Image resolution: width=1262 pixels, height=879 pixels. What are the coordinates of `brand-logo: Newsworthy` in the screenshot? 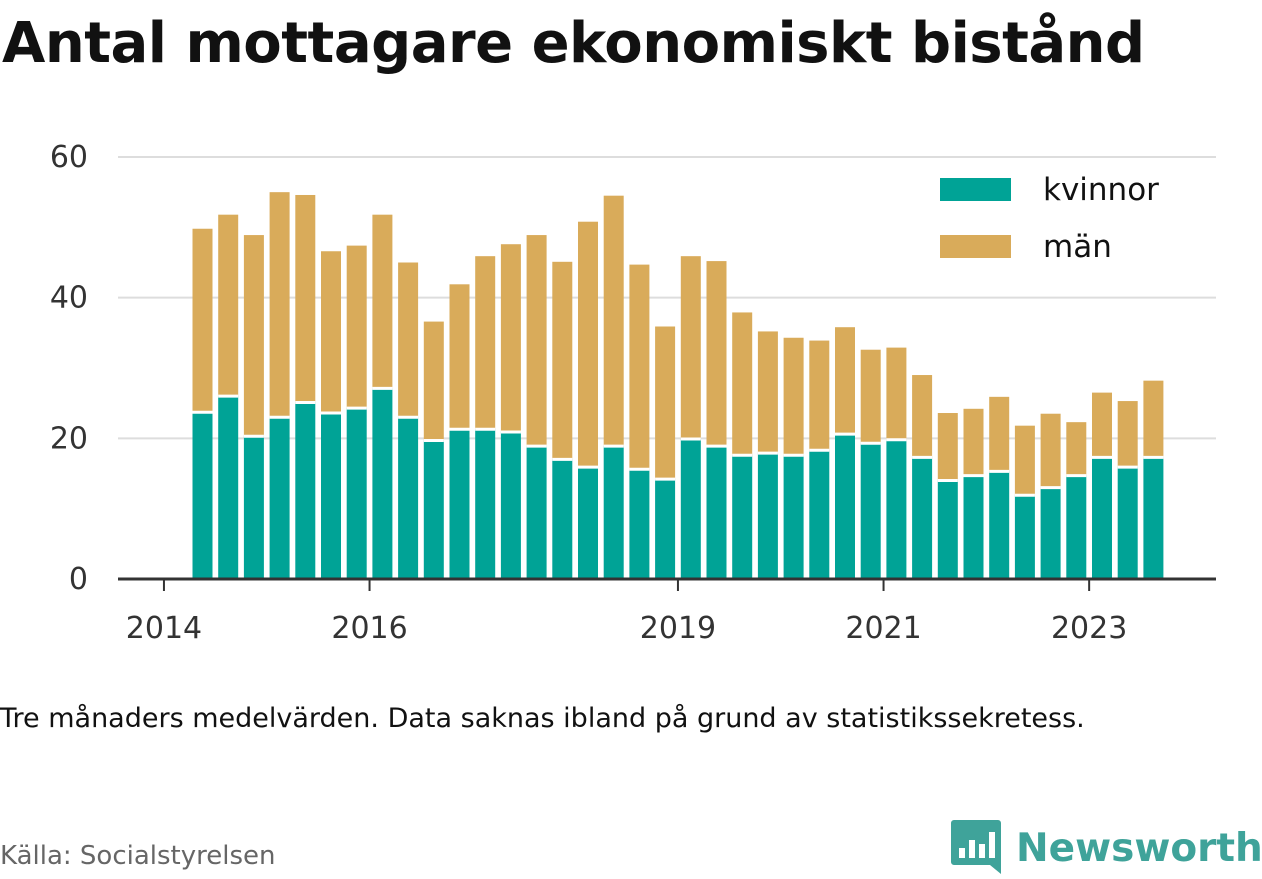 It's located at (1106, 848).